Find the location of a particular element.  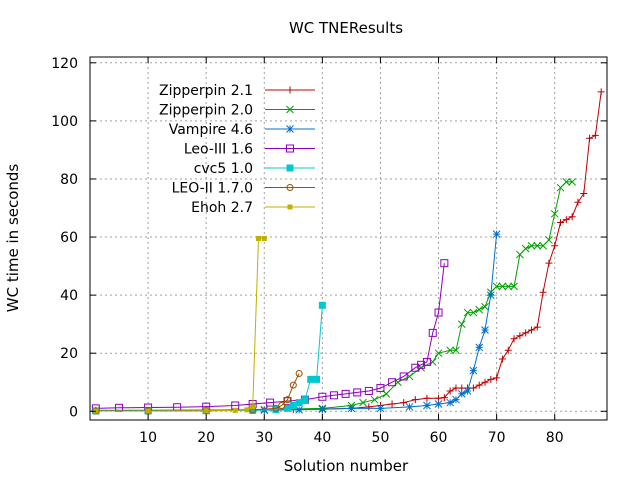

x-tick-label: 70 is located at coordinates (497, 438).